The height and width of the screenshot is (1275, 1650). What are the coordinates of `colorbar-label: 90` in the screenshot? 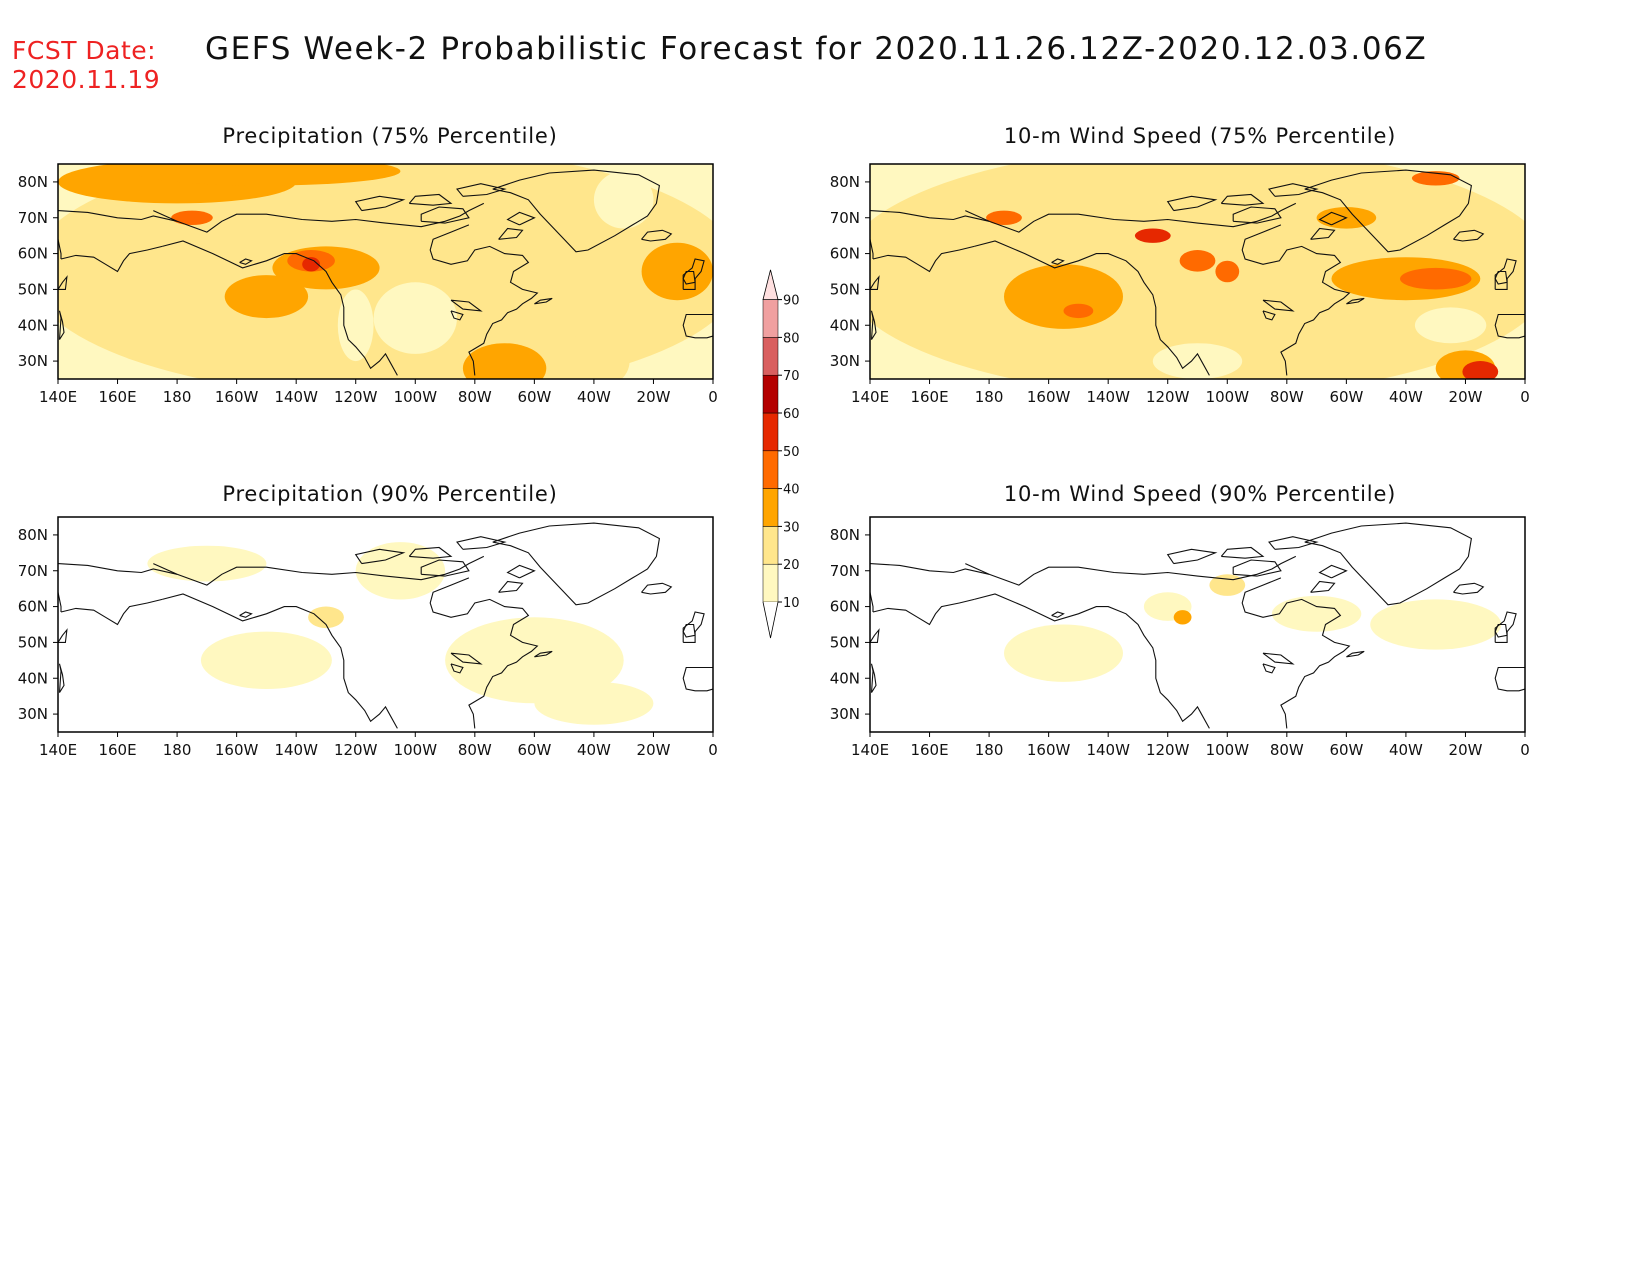 It's located at (791, 301).